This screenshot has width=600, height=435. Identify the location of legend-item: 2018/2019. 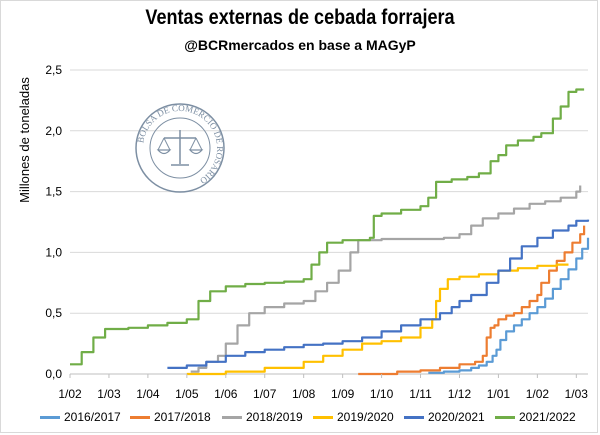
(262, 417).